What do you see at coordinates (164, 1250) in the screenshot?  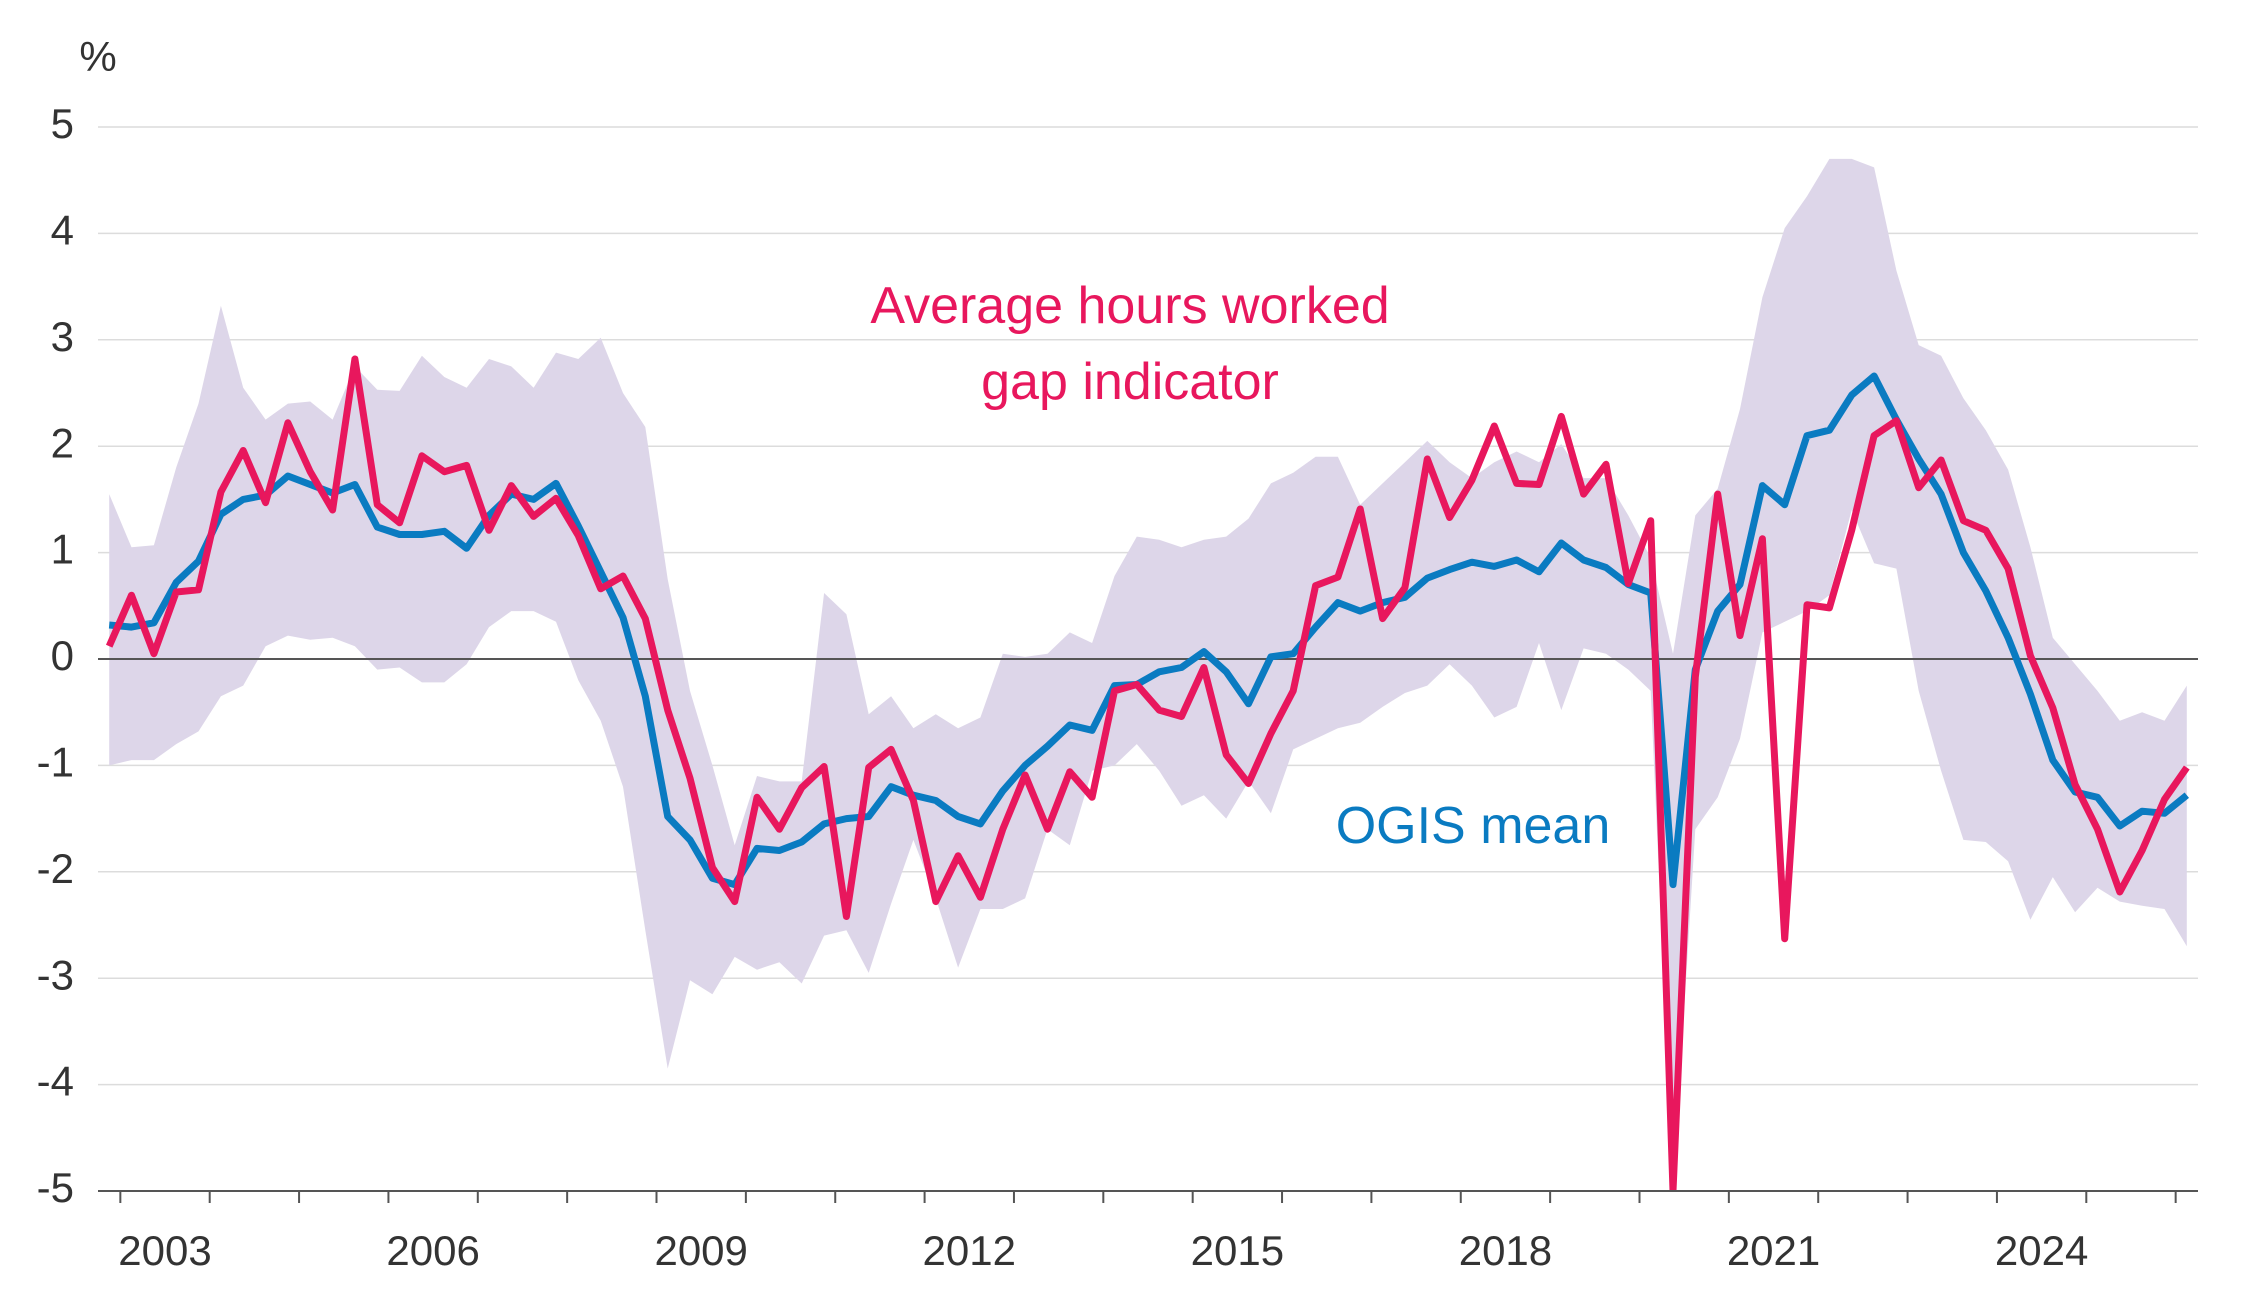 I see `x-tick-label: 2003` at bounding box center [164, 1250].